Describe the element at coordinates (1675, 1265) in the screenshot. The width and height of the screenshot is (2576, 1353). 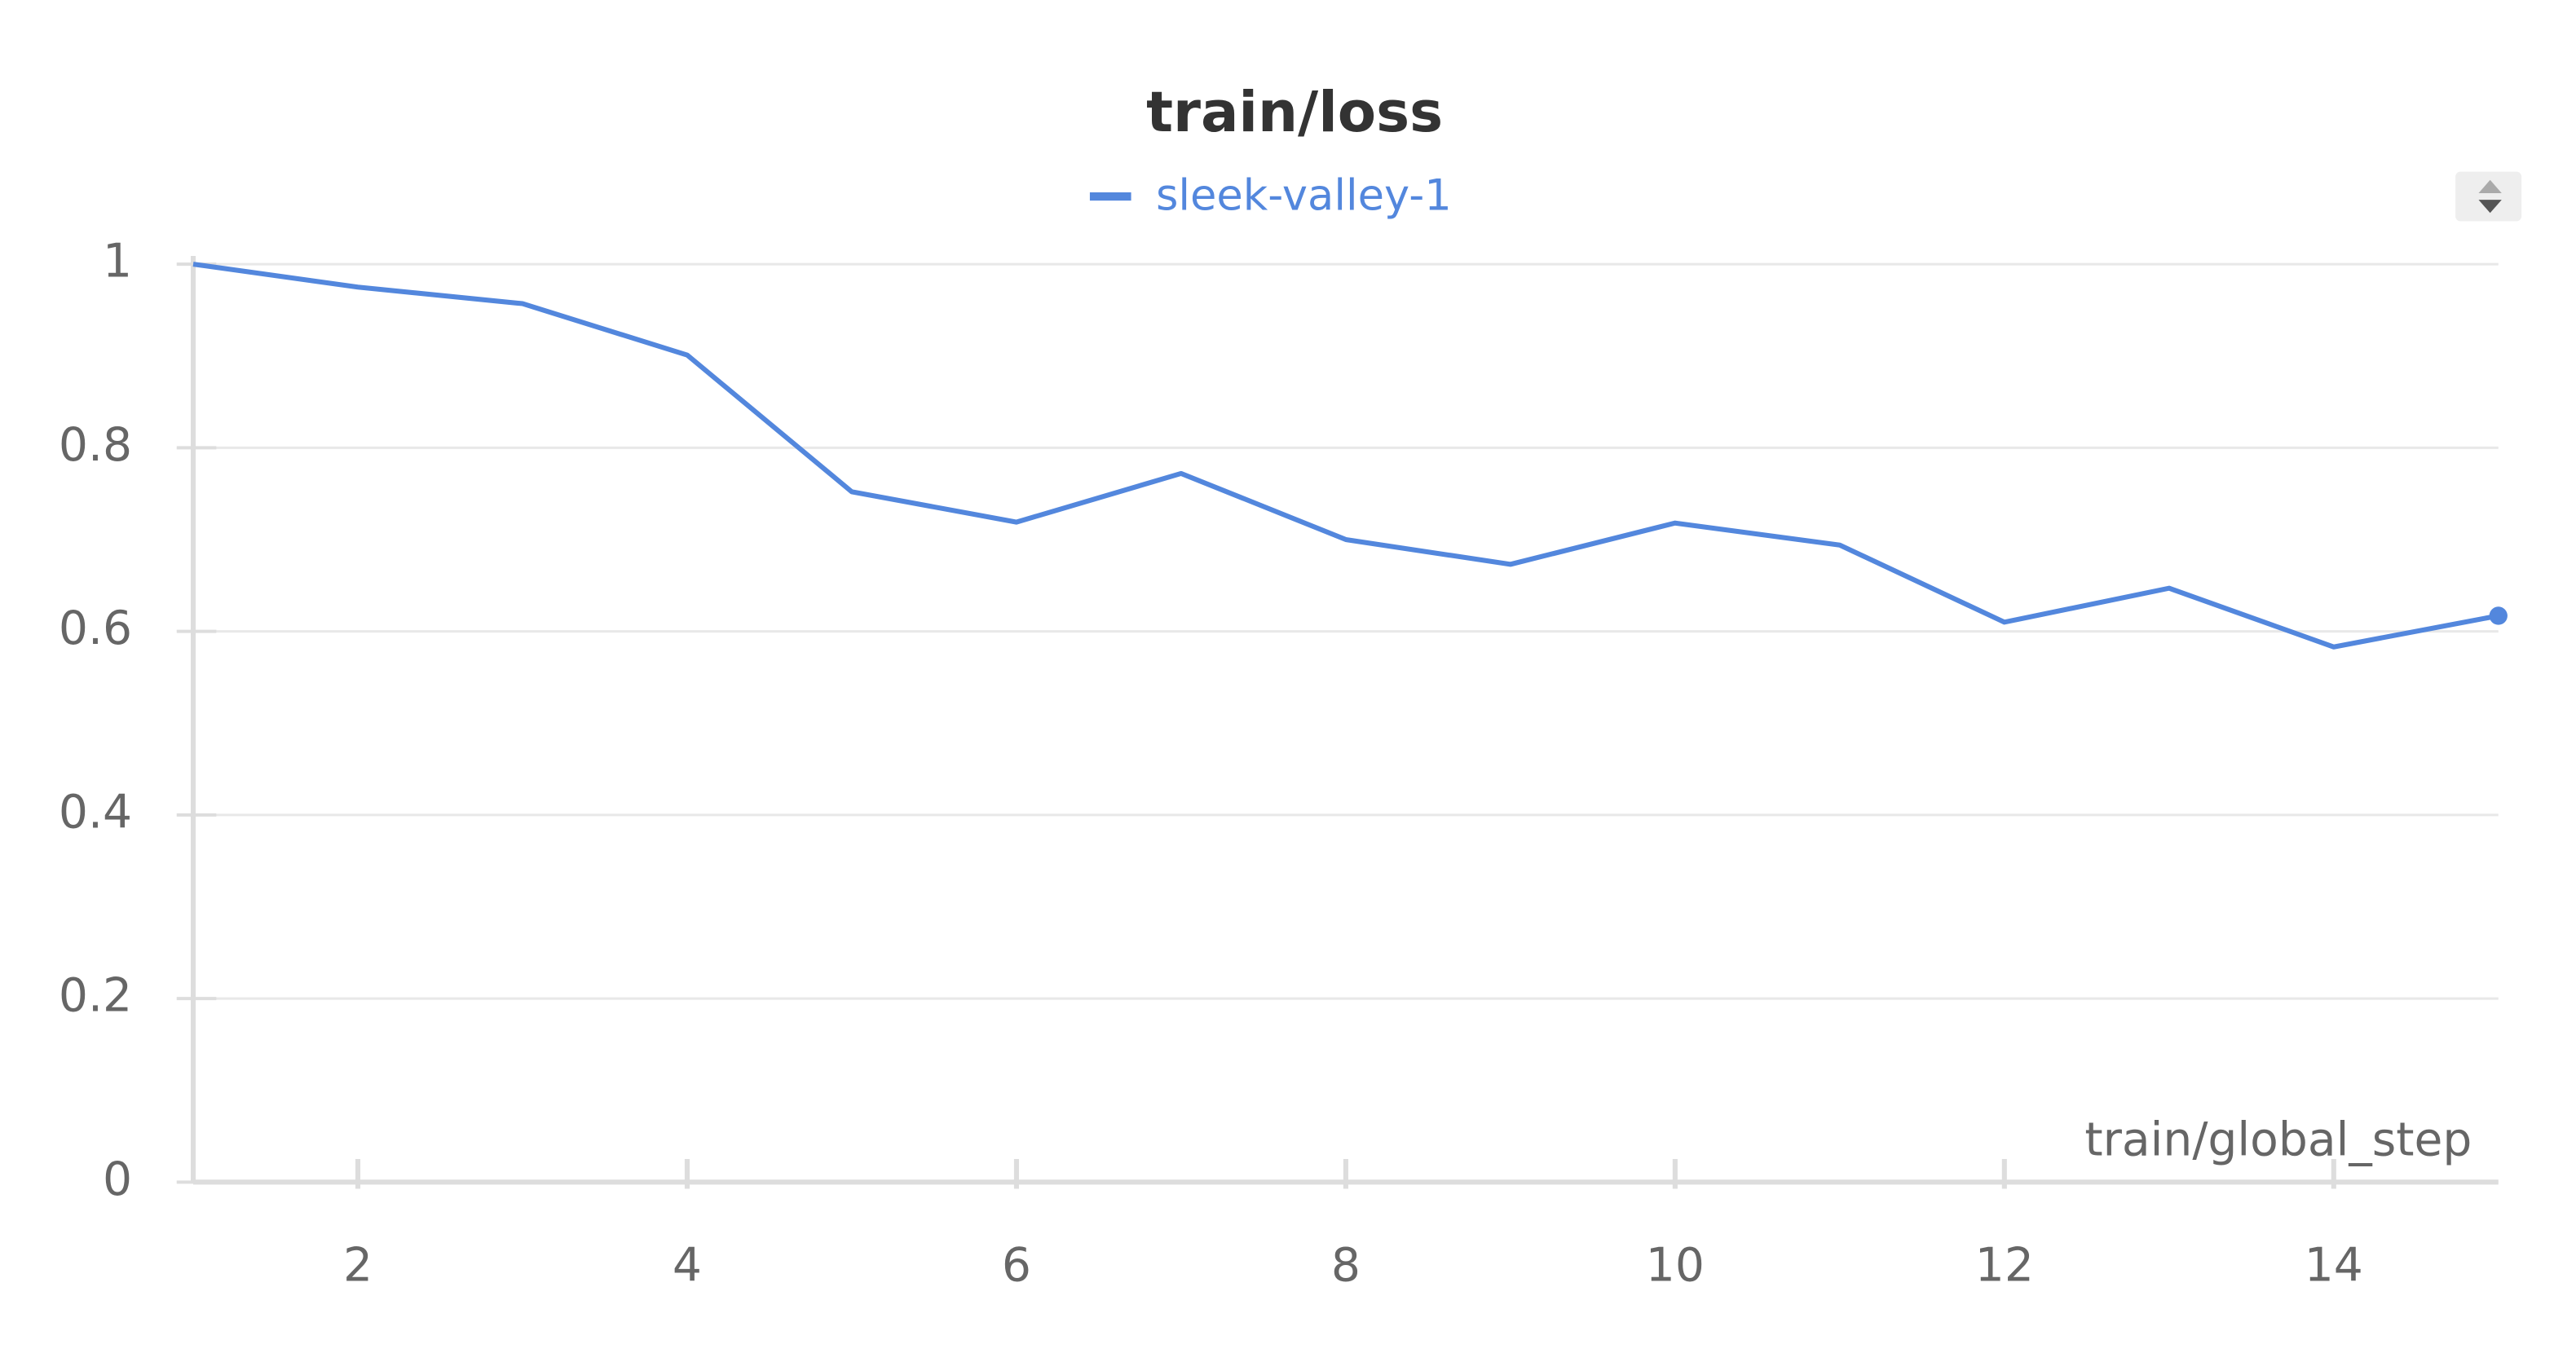
I see `x-tick-label: 10` at that location.